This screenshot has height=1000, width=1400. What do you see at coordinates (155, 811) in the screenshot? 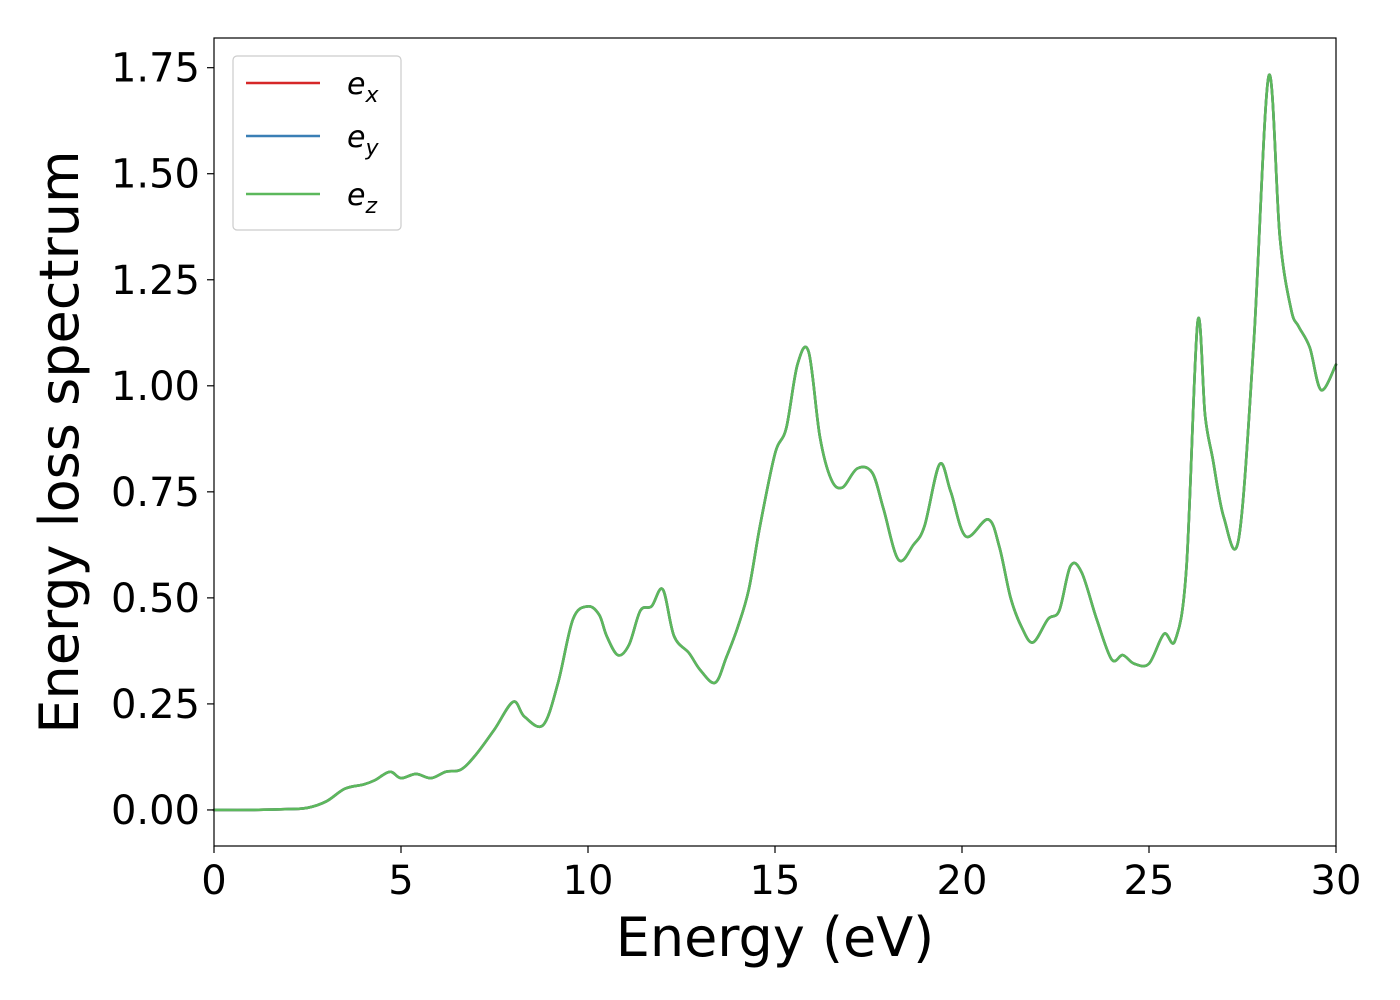
I see `y-tick-label: 0.00` at bounding box center [155, 811].